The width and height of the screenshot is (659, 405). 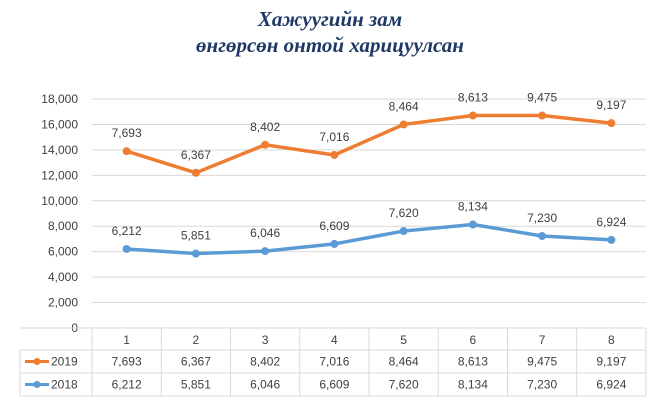 What do you see at coordinates (127, 133) in the screenshot?
I see `data-label-2019: 7,693` at bounding box center [127, 133].